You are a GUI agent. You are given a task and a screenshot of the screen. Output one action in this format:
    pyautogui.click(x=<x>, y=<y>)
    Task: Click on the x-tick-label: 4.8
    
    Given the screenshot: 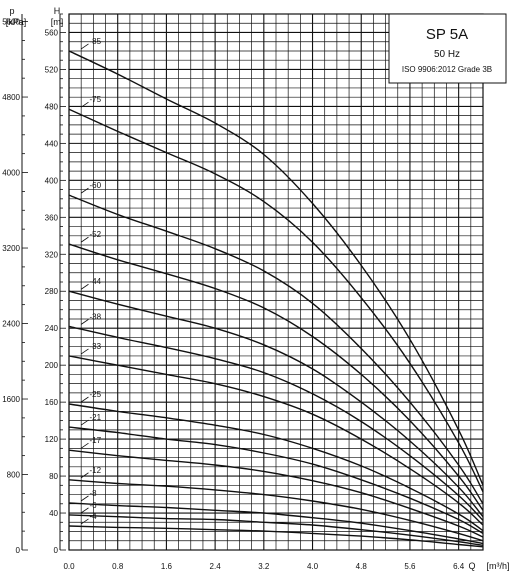 What is the action you would take?
    pyautogui.click(x=362, y=566)
    